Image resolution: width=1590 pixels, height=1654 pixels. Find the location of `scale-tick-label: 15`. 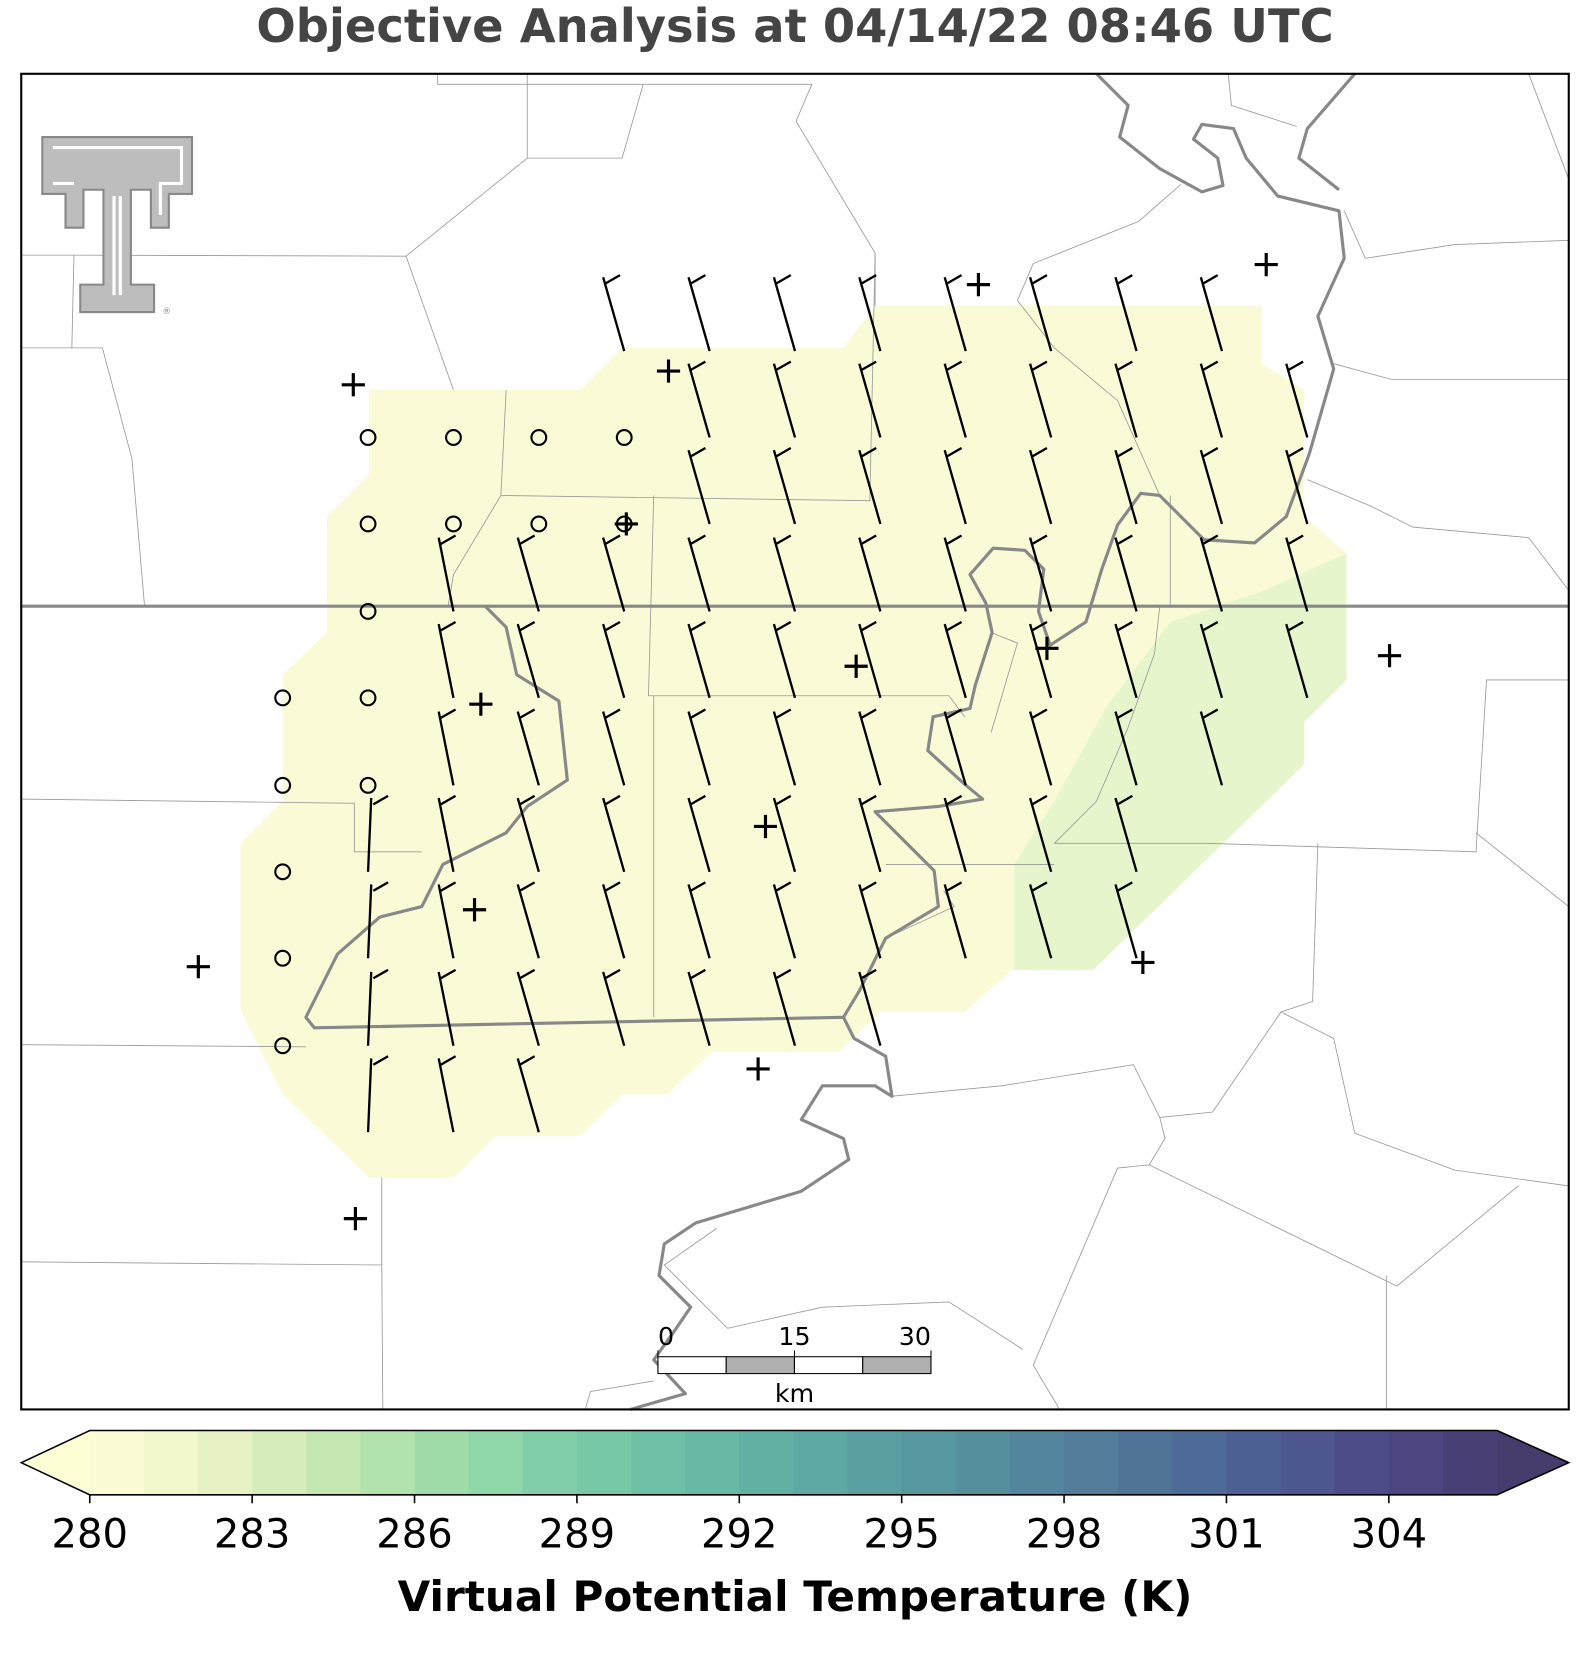

scale-tick-label: 15 is located at coordinates (794, 1336).